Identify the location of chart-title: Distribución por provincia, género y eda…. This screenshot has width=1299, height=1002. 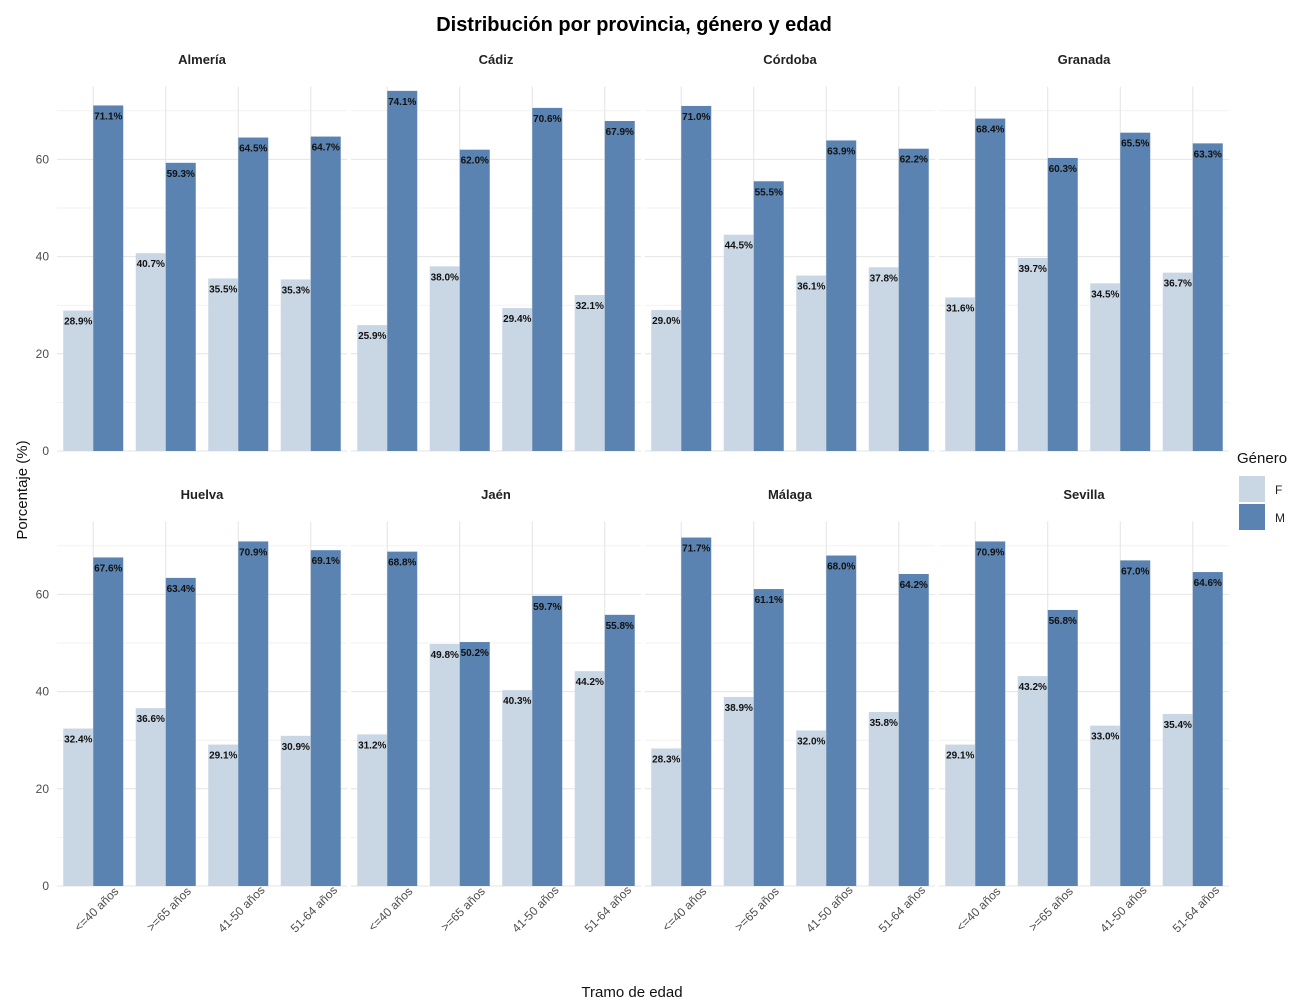
(634, 25).